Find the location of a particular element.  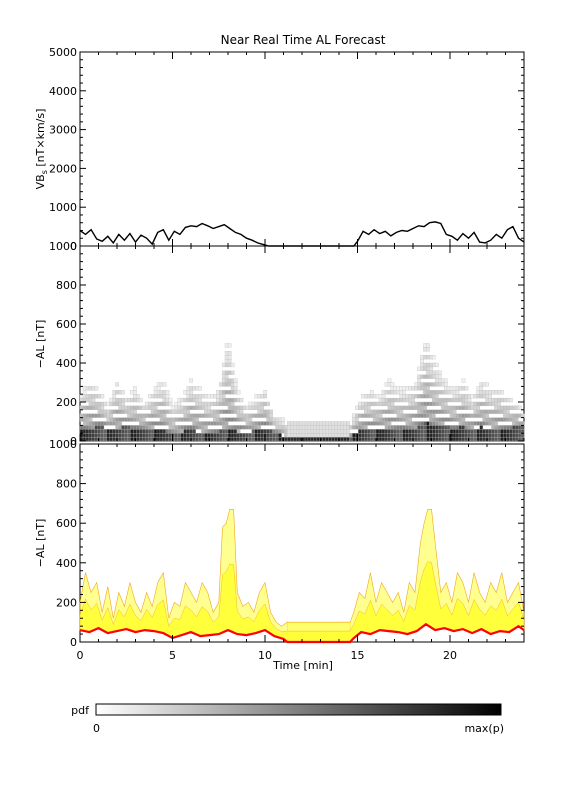

pdf-colorbar: pdf 0 max(p) is located at coordinates (287, 719).